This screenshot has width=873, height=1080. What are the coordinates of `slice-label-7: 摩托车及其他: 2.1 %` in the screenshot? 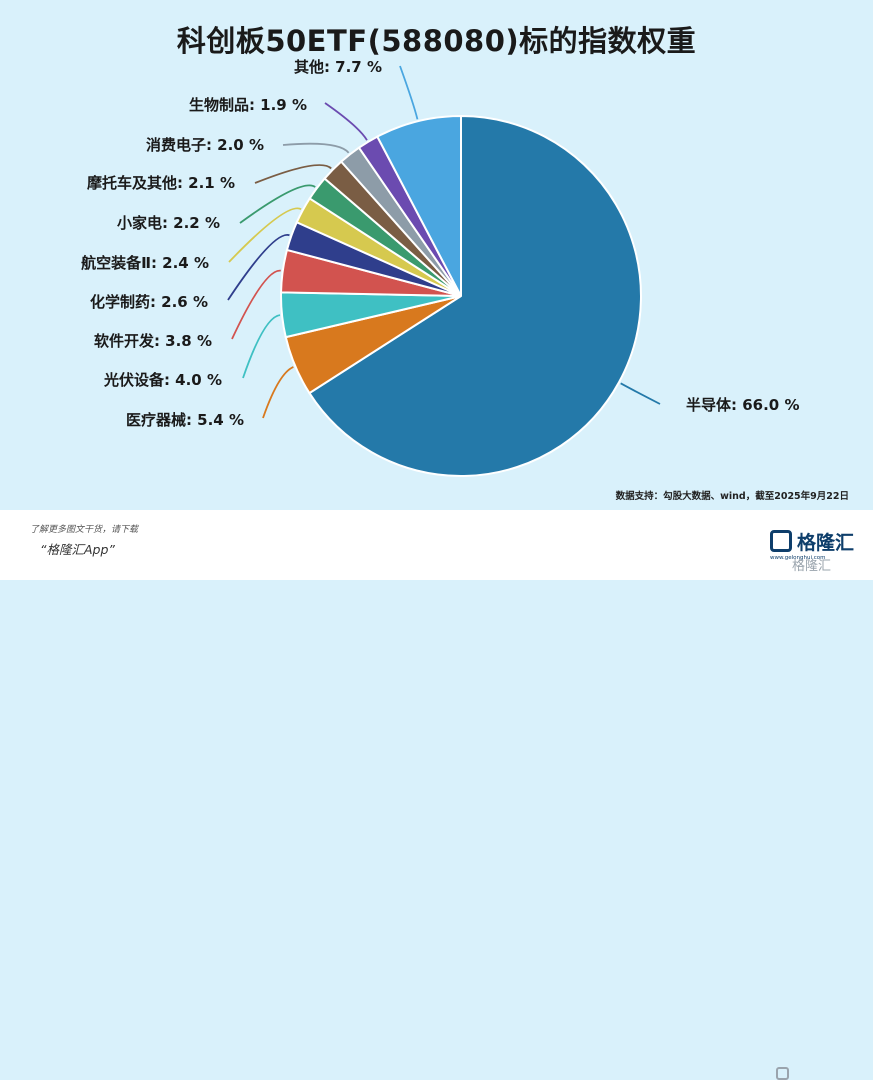 It's located at (161, 183).